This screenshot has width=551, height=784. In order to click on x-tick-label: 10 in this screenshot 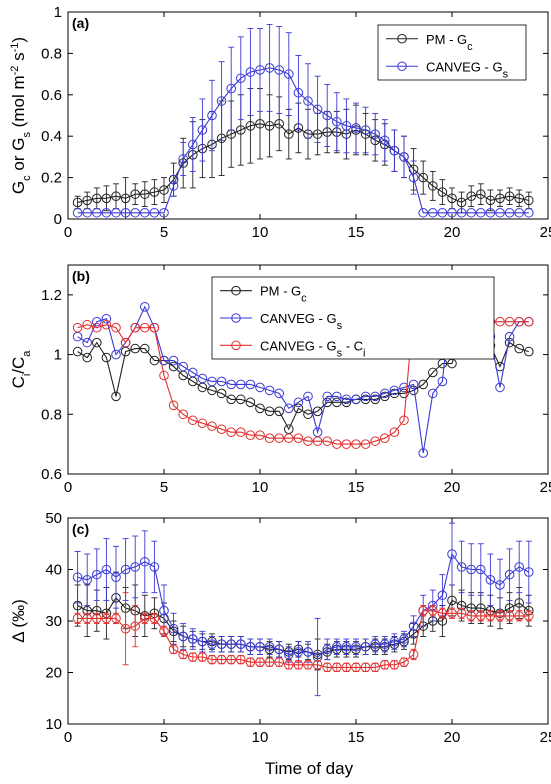, I will do `click(260, 232)`.